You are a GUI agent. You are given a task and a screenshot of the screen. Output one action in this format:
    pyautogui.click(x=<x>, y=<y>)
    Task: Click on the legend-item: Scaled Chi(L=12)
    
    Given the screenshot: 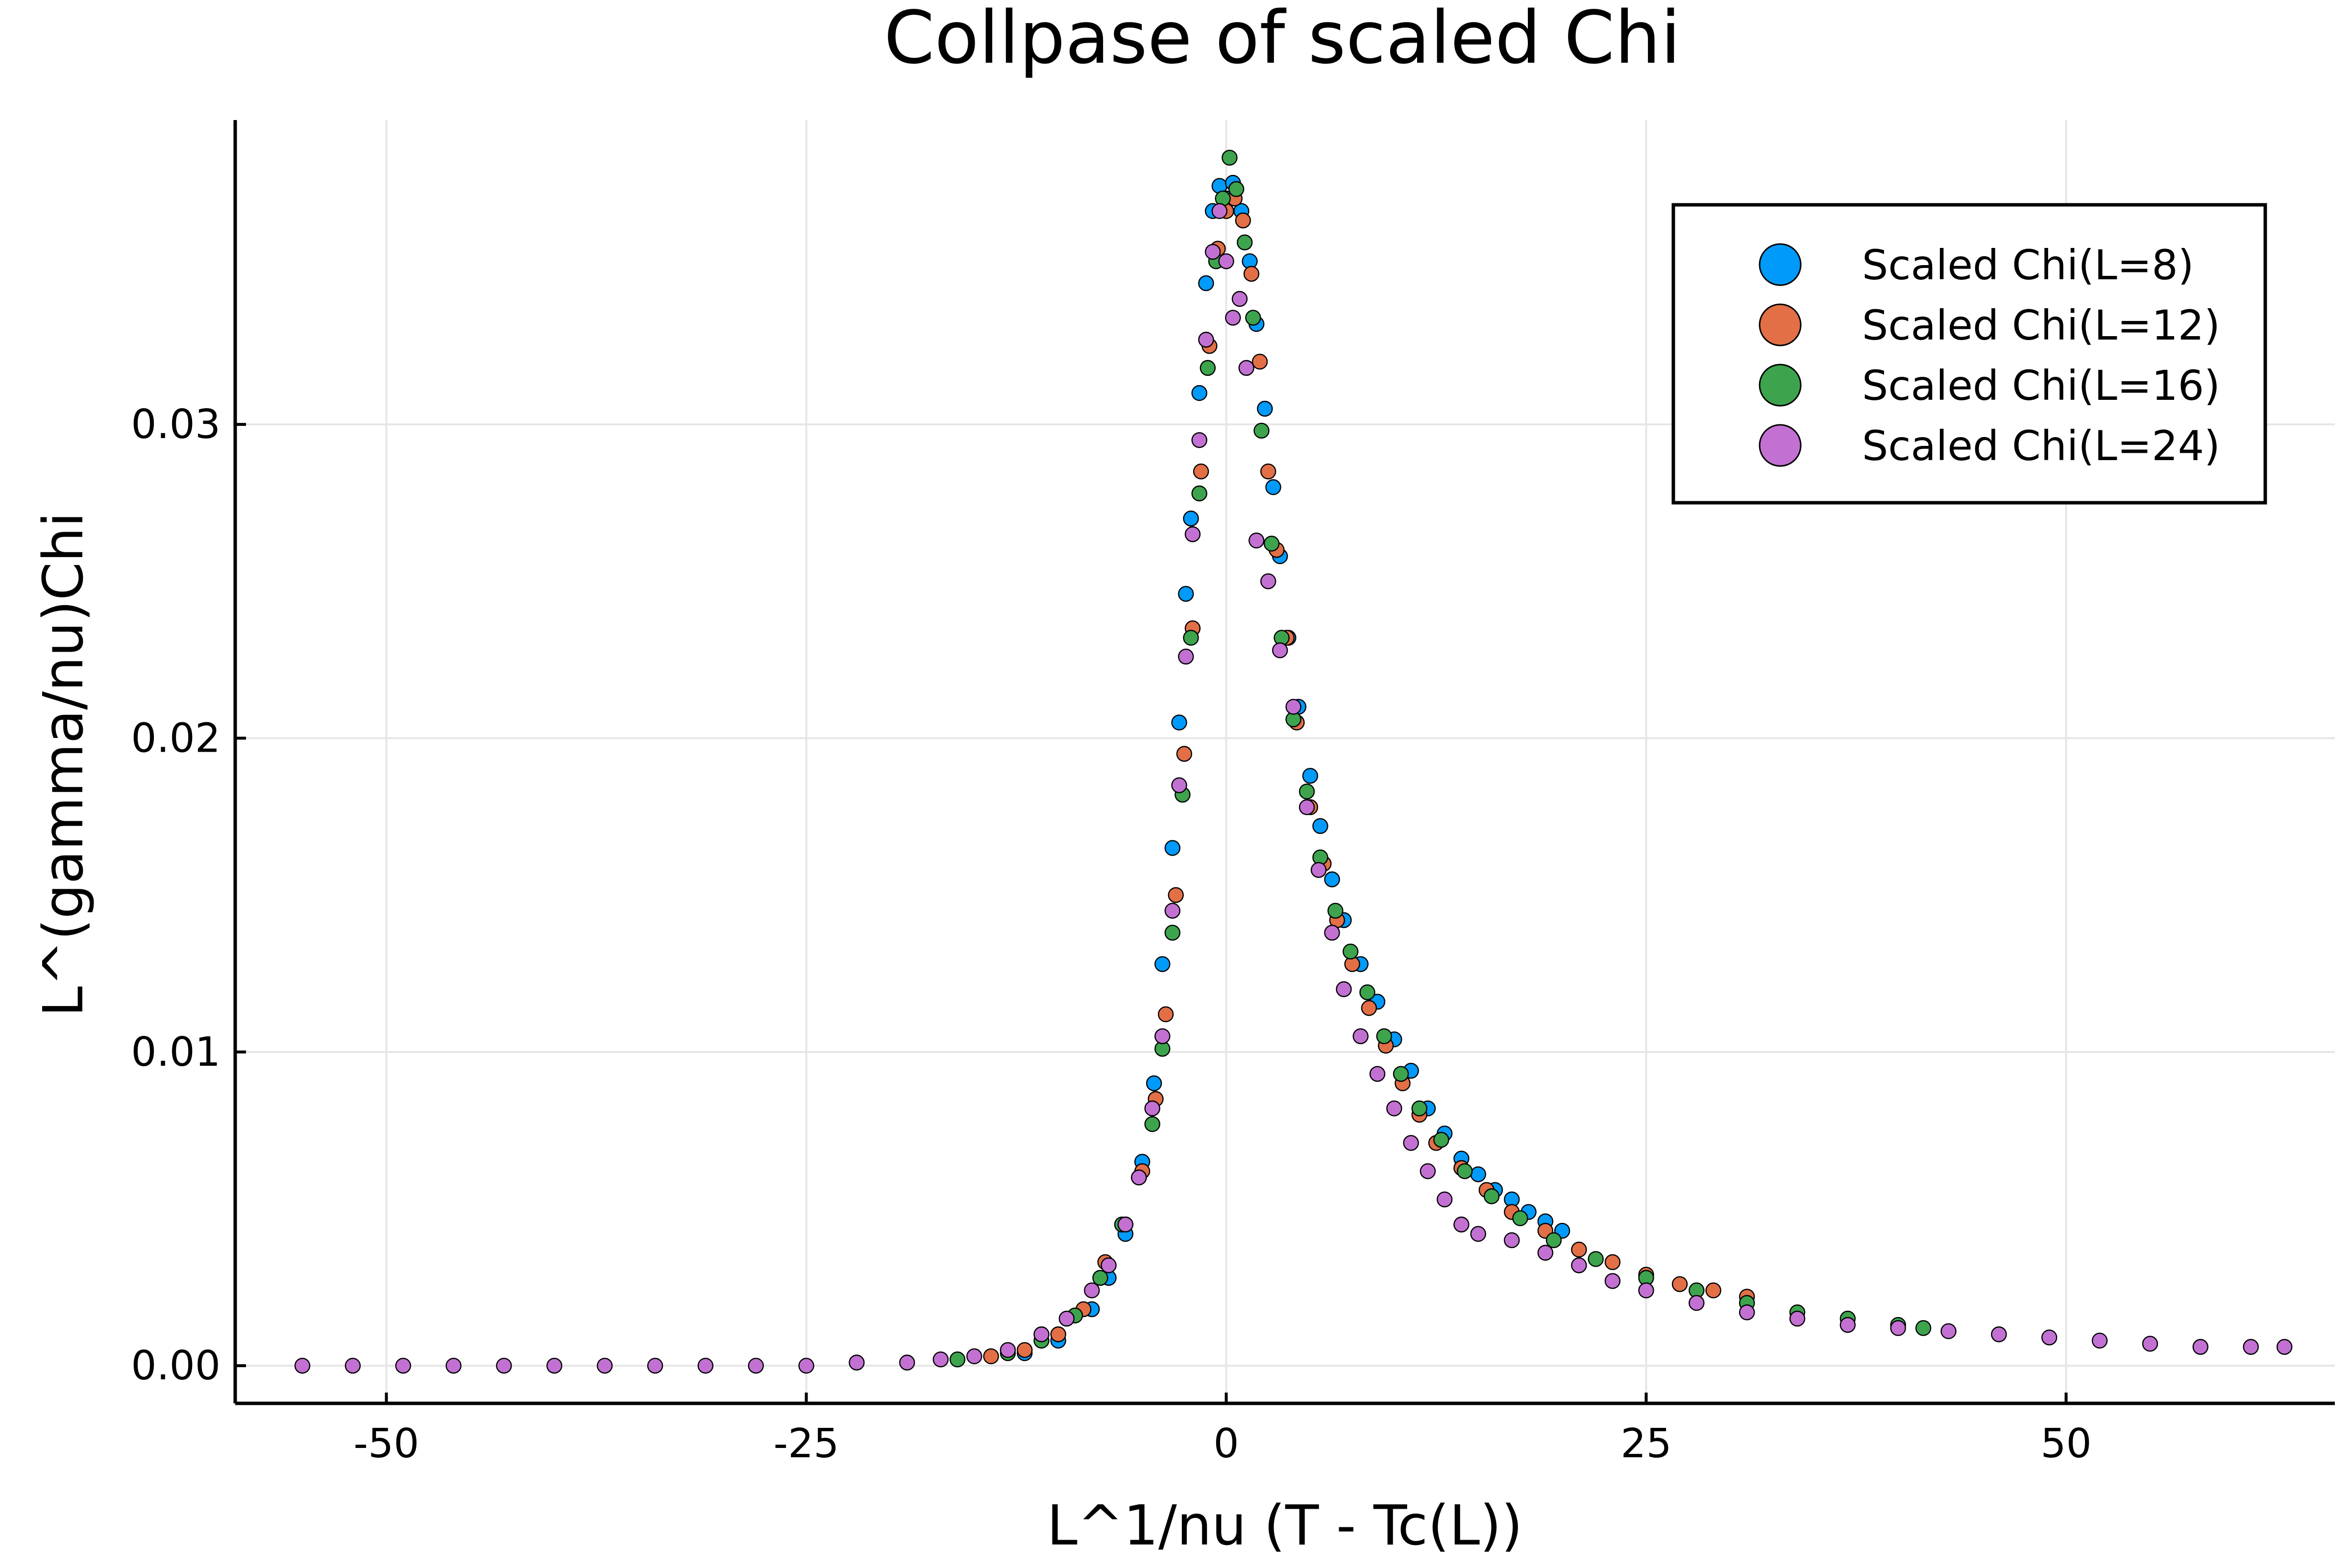 What is the action you would take?
    pyautogui.click(x=1989, y=325)
    